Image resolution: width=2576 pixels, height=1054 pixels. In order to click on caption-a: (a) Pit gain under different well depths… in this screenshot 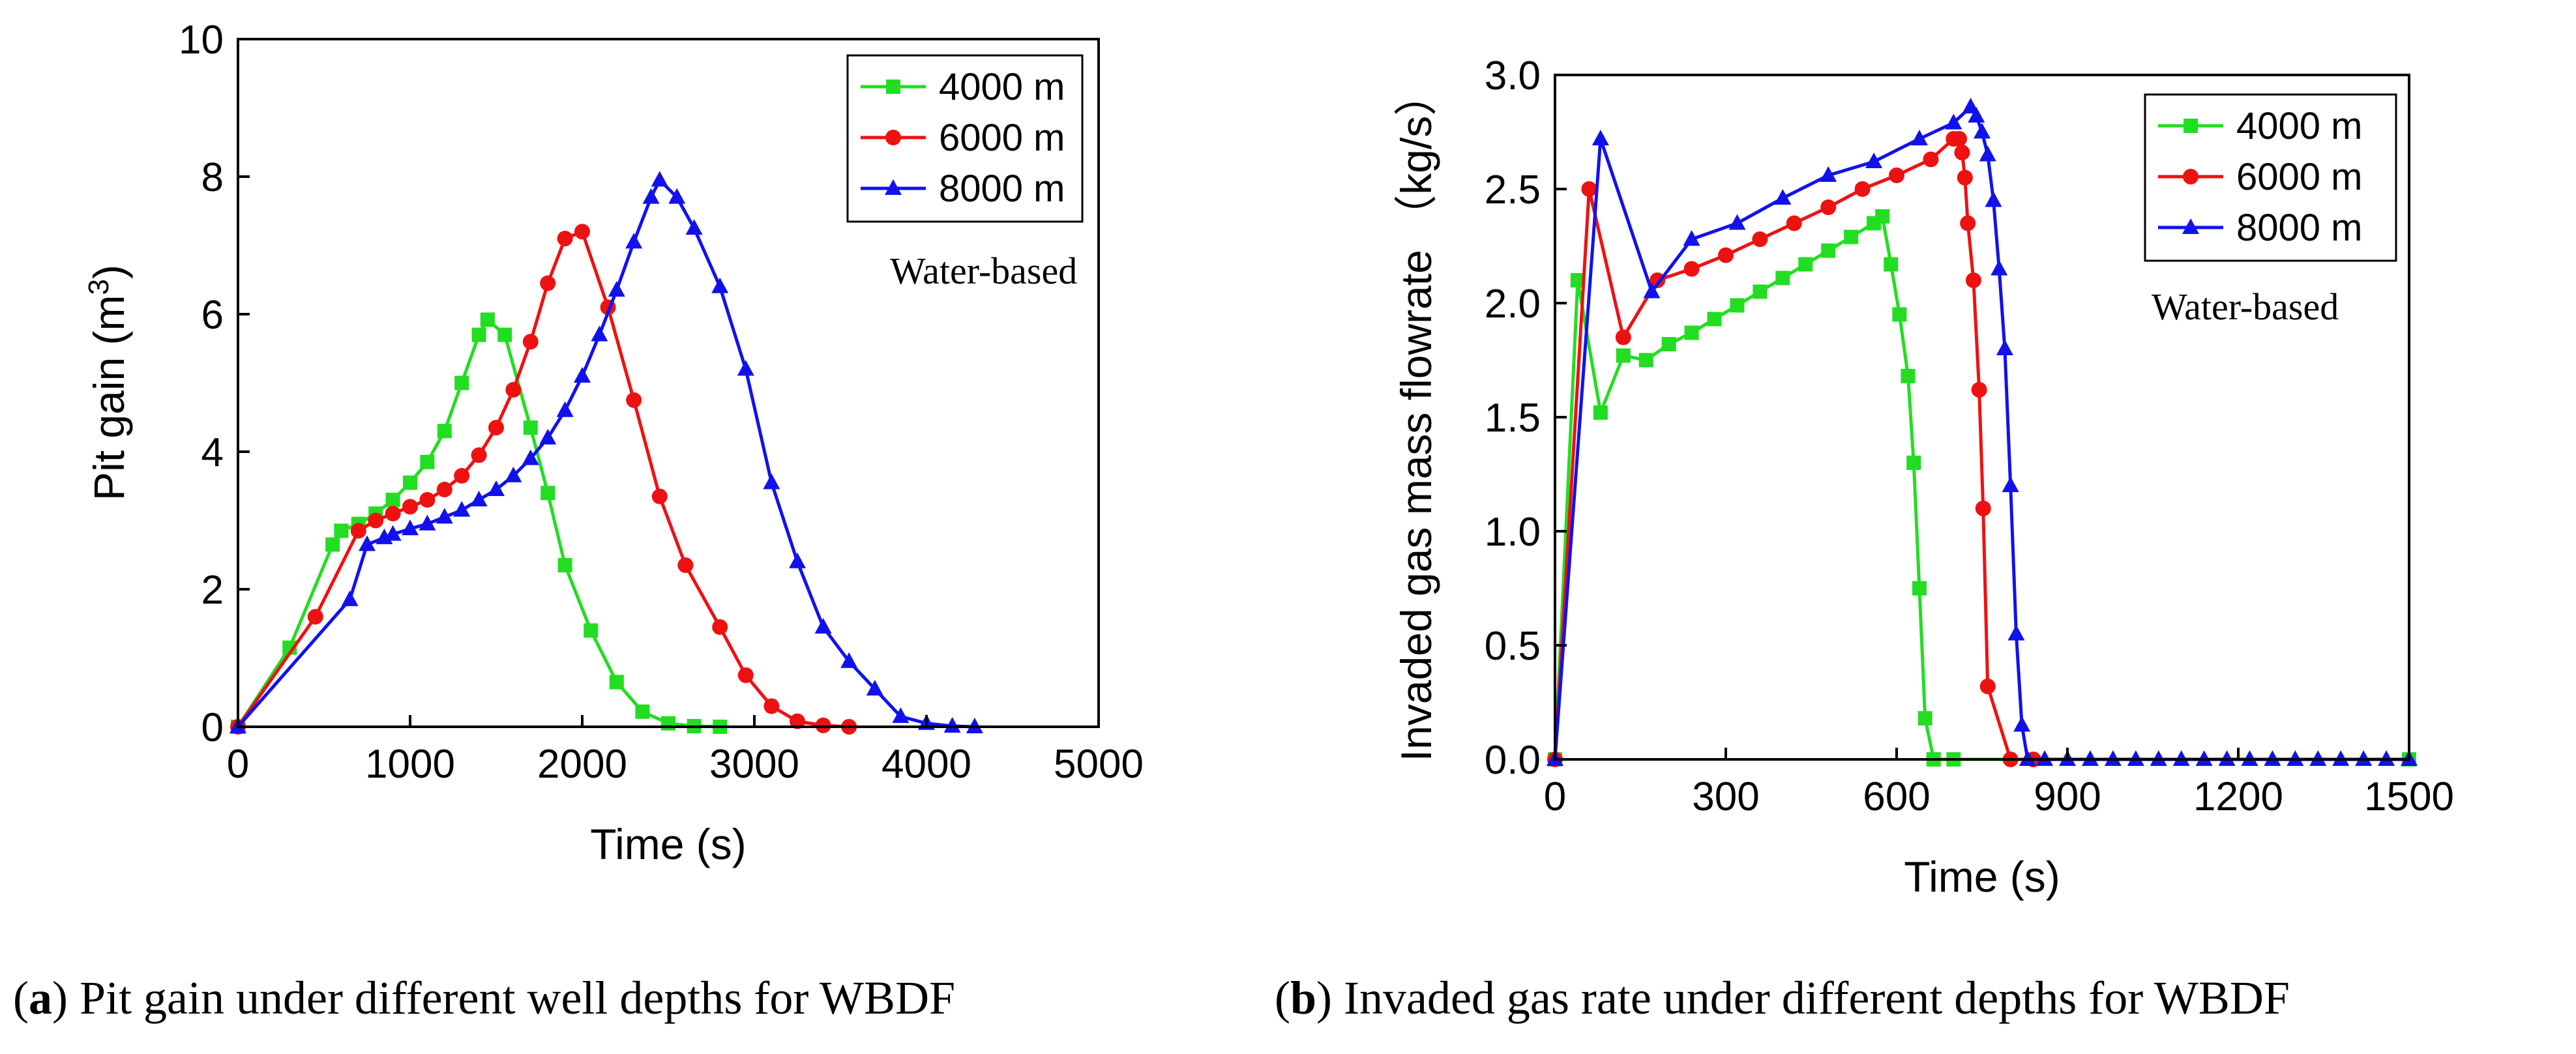, I will do `click(484, 998)`.